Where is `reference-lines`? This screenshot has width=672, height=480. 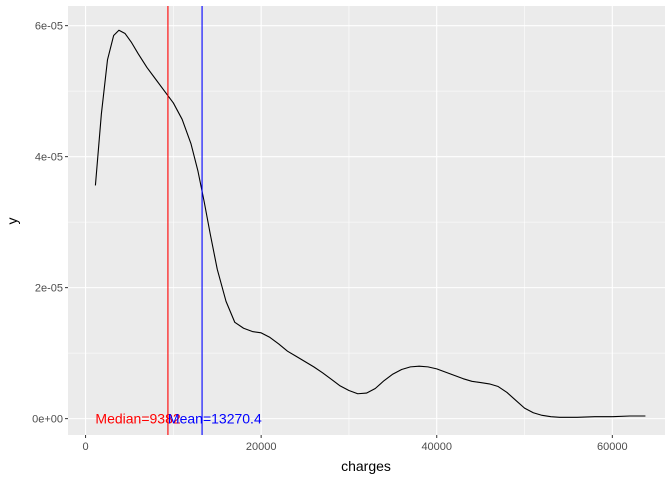 reference-lines is located at coordinates (185, 220).